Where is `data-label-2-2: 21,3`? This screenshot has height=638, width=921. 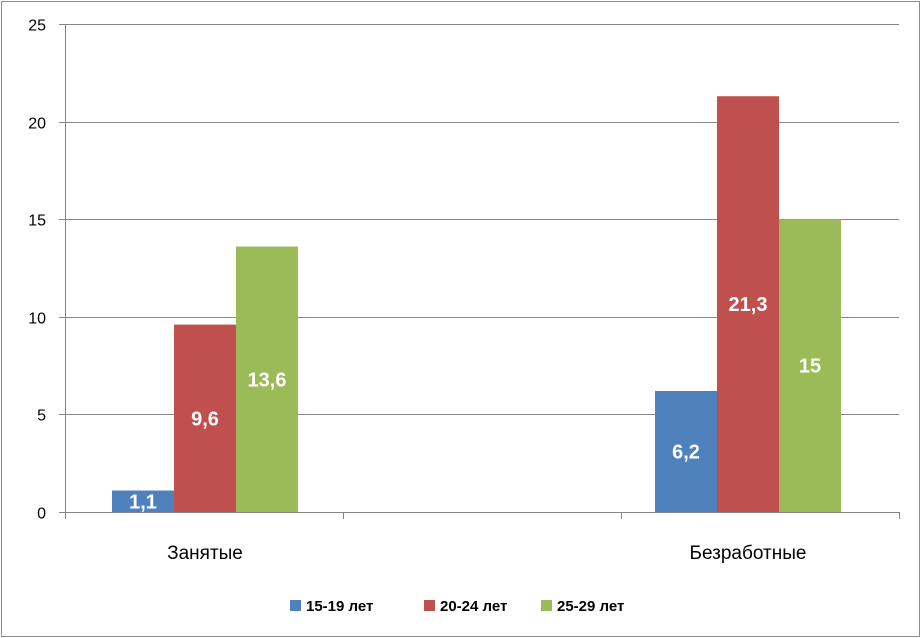 data-label-2-2: 21,3 is located at coordinates (748, 305).